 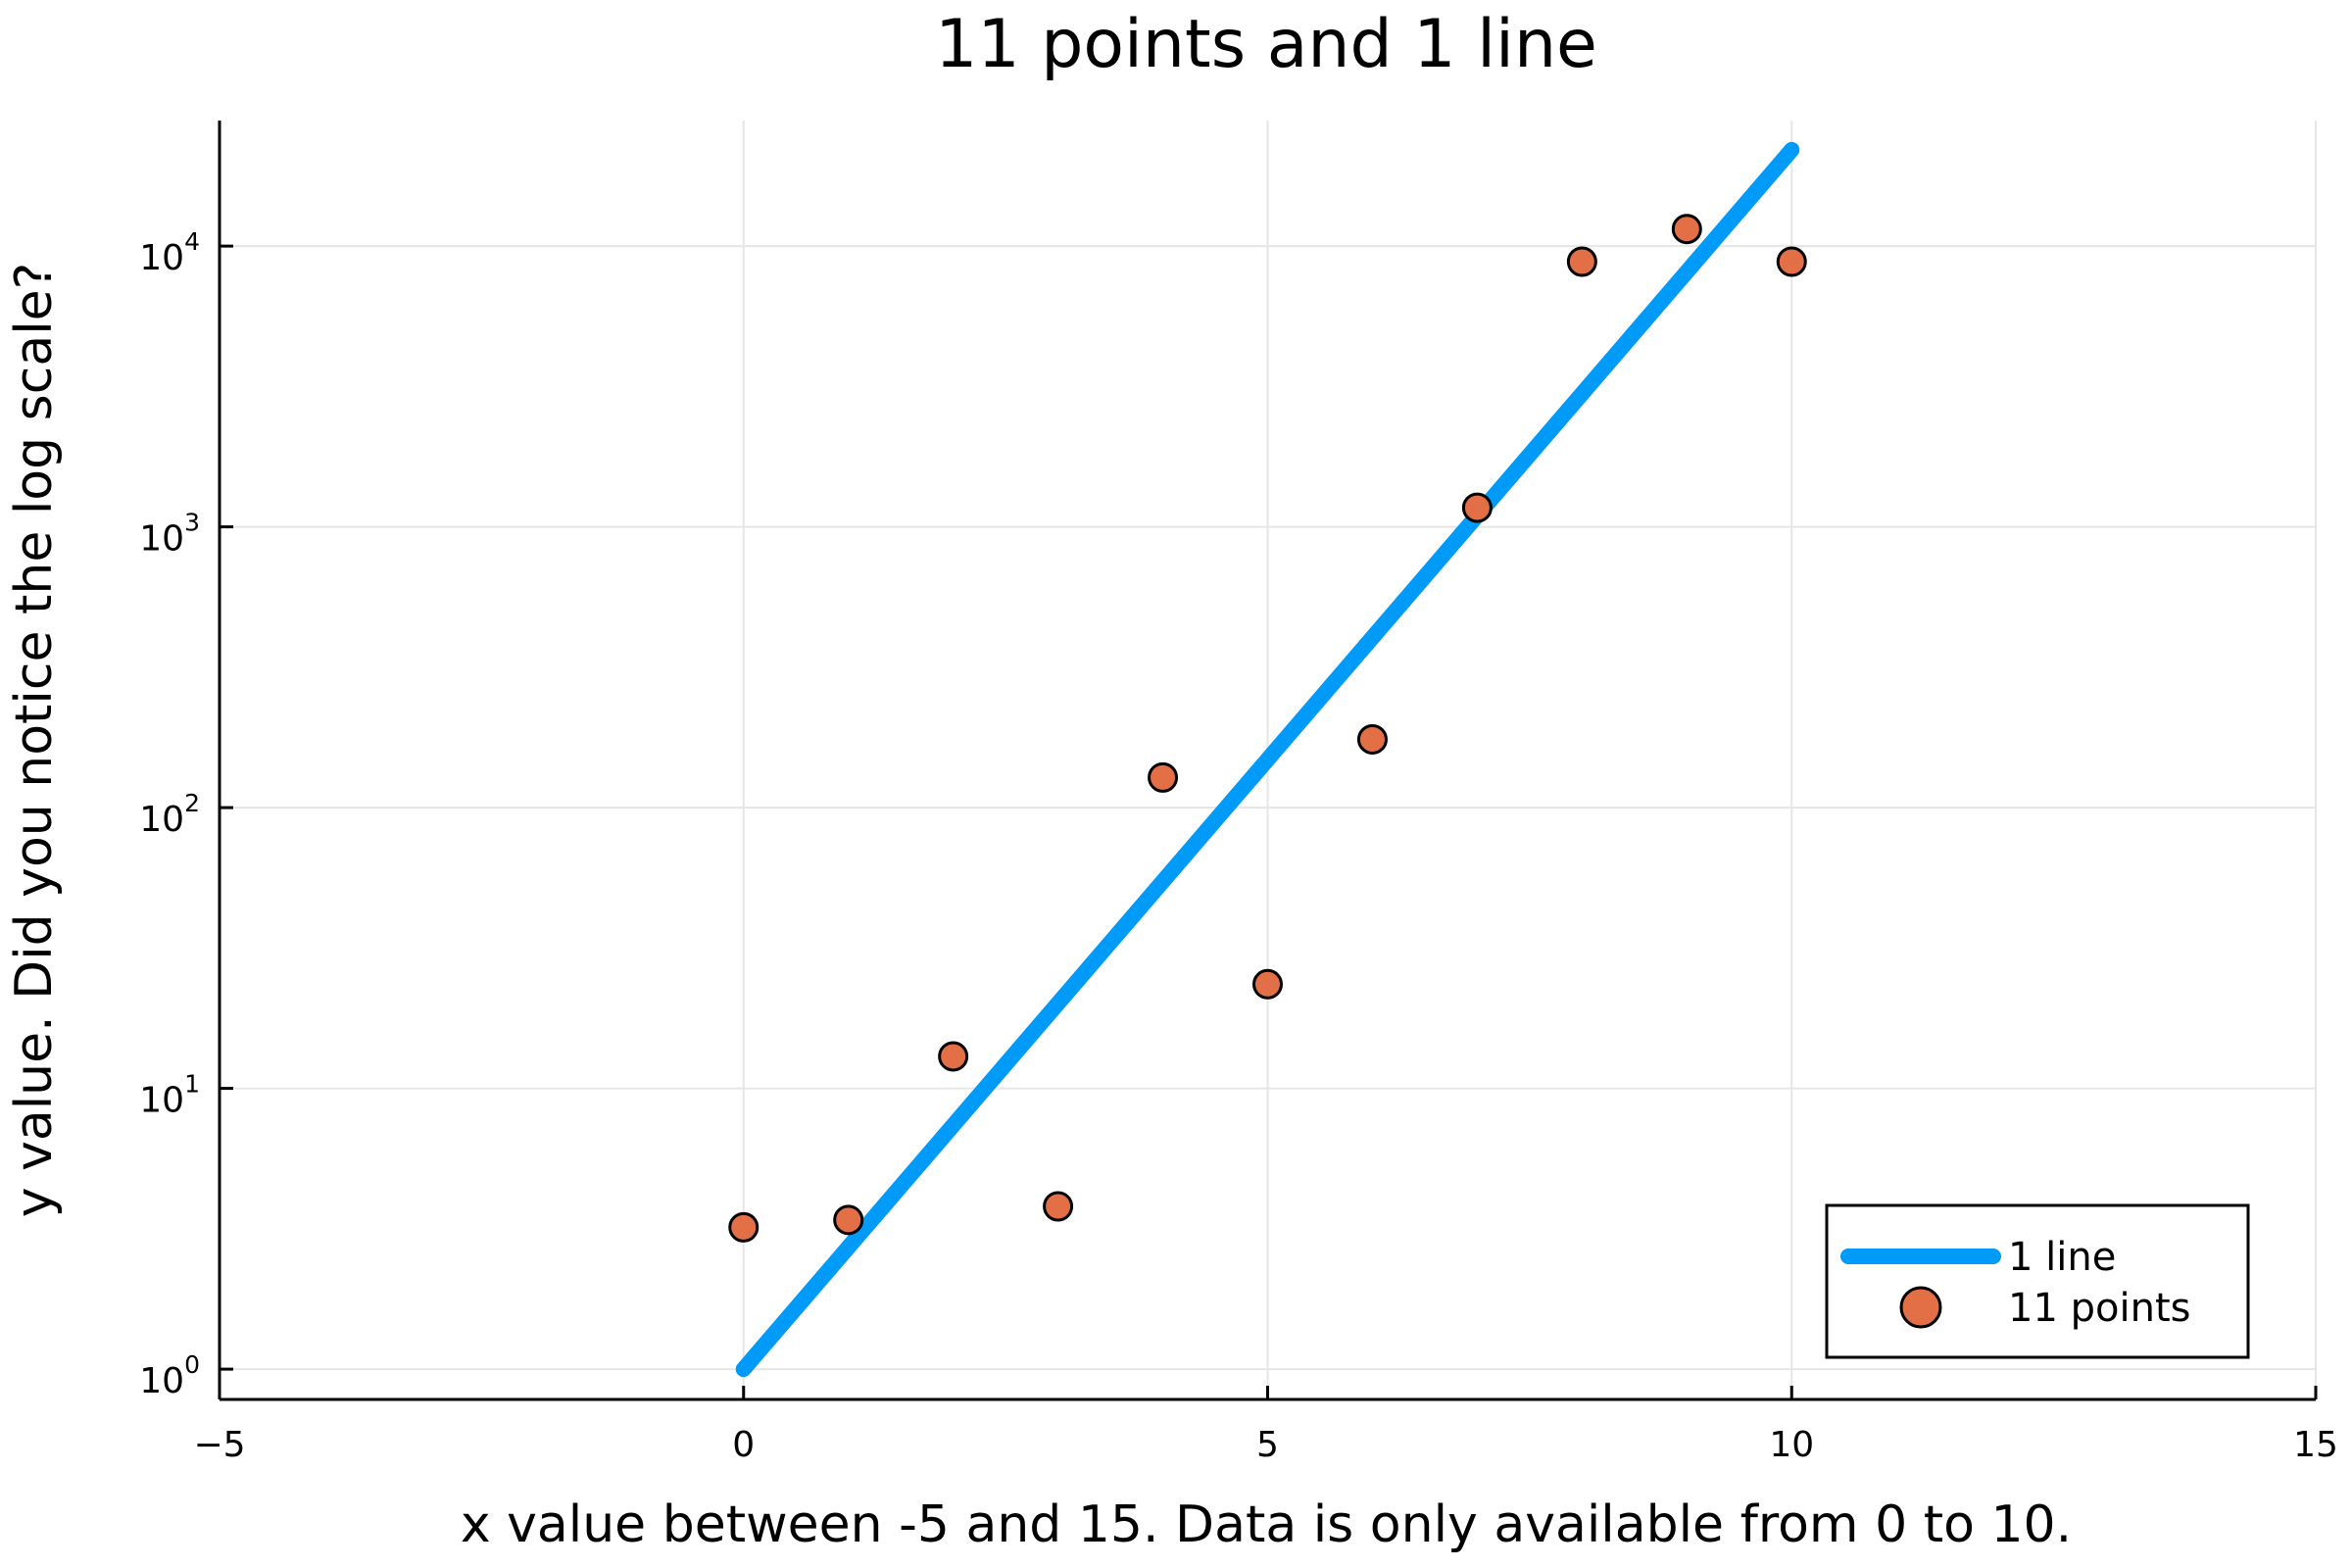 I want to click on y-axis-label: y value. Did you notice the log scale?, so click(x=34, y=740).